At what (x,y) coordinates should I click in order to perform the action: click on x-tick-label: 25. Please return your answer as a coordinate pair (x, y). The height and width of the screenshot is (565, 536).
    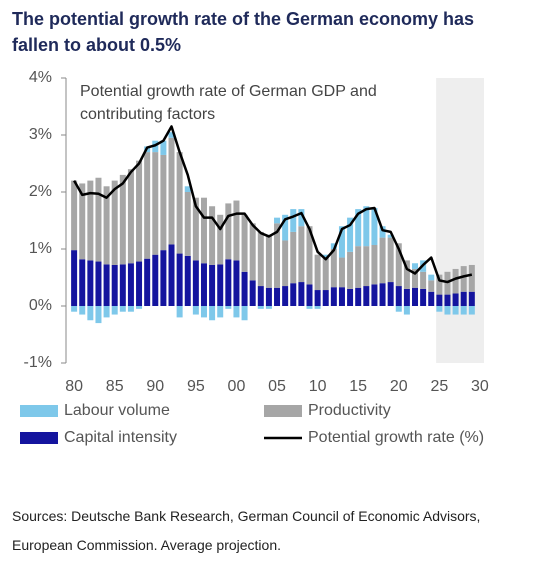
    Looking at the image, I should click on (439, 386).